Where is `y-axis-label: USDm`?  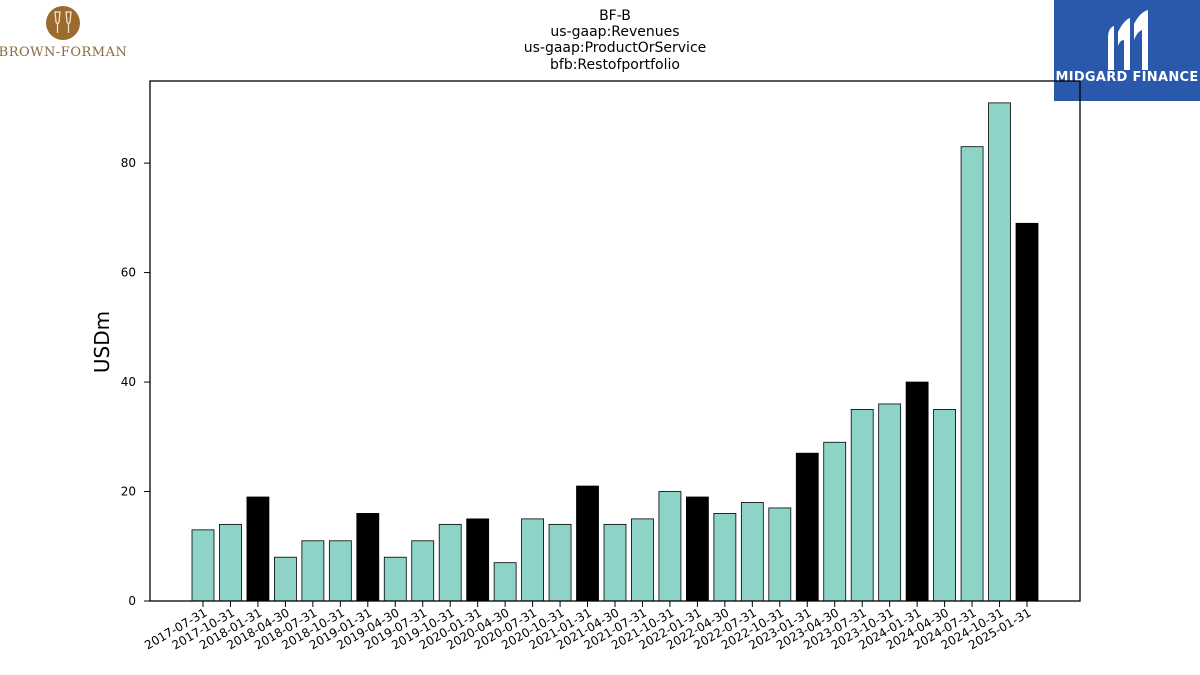 y-axis-label: USDm is located at coordinates (102, 342).